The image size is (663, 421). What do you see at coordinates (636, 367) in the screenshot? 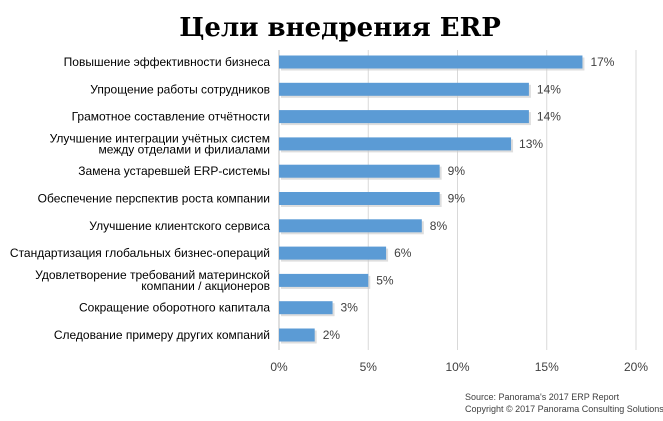
I see `x-tick-label: 20%` at bounding box center [636, 367].